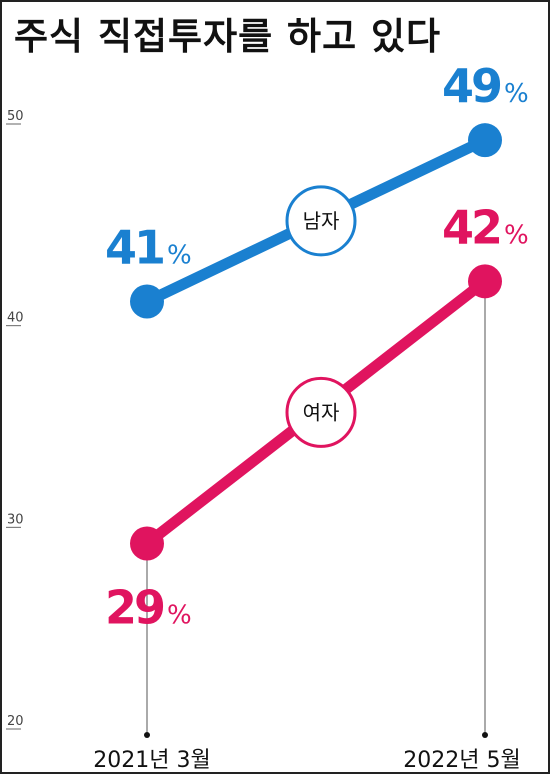  What do you see at coordinates (148, 608) in the screenshot?
I see `value-label: 29%` at bounding box center [148, 608].